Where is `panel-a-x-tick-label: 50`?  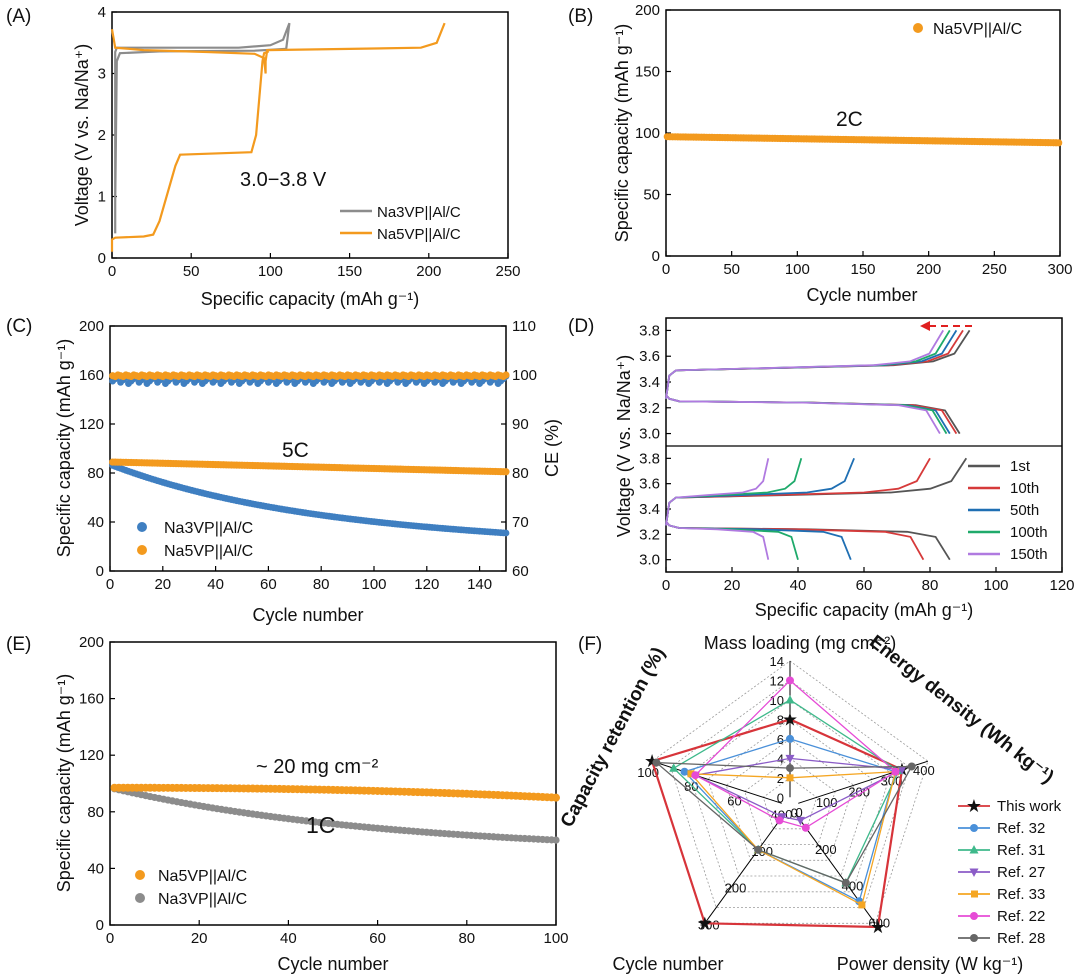
panel-a-x-tick-label: 50 is located at coordinates (191, 271).